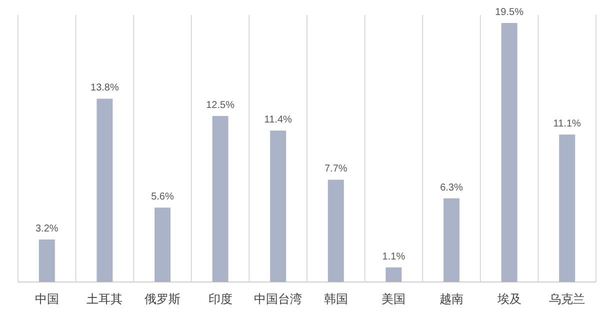 The height and width of the screenshot is (321, 613). What do you see at coordinates (509, 299) in the screenshot?
I see `x-tick-label: 埃及` at bounding box center [509, 299].